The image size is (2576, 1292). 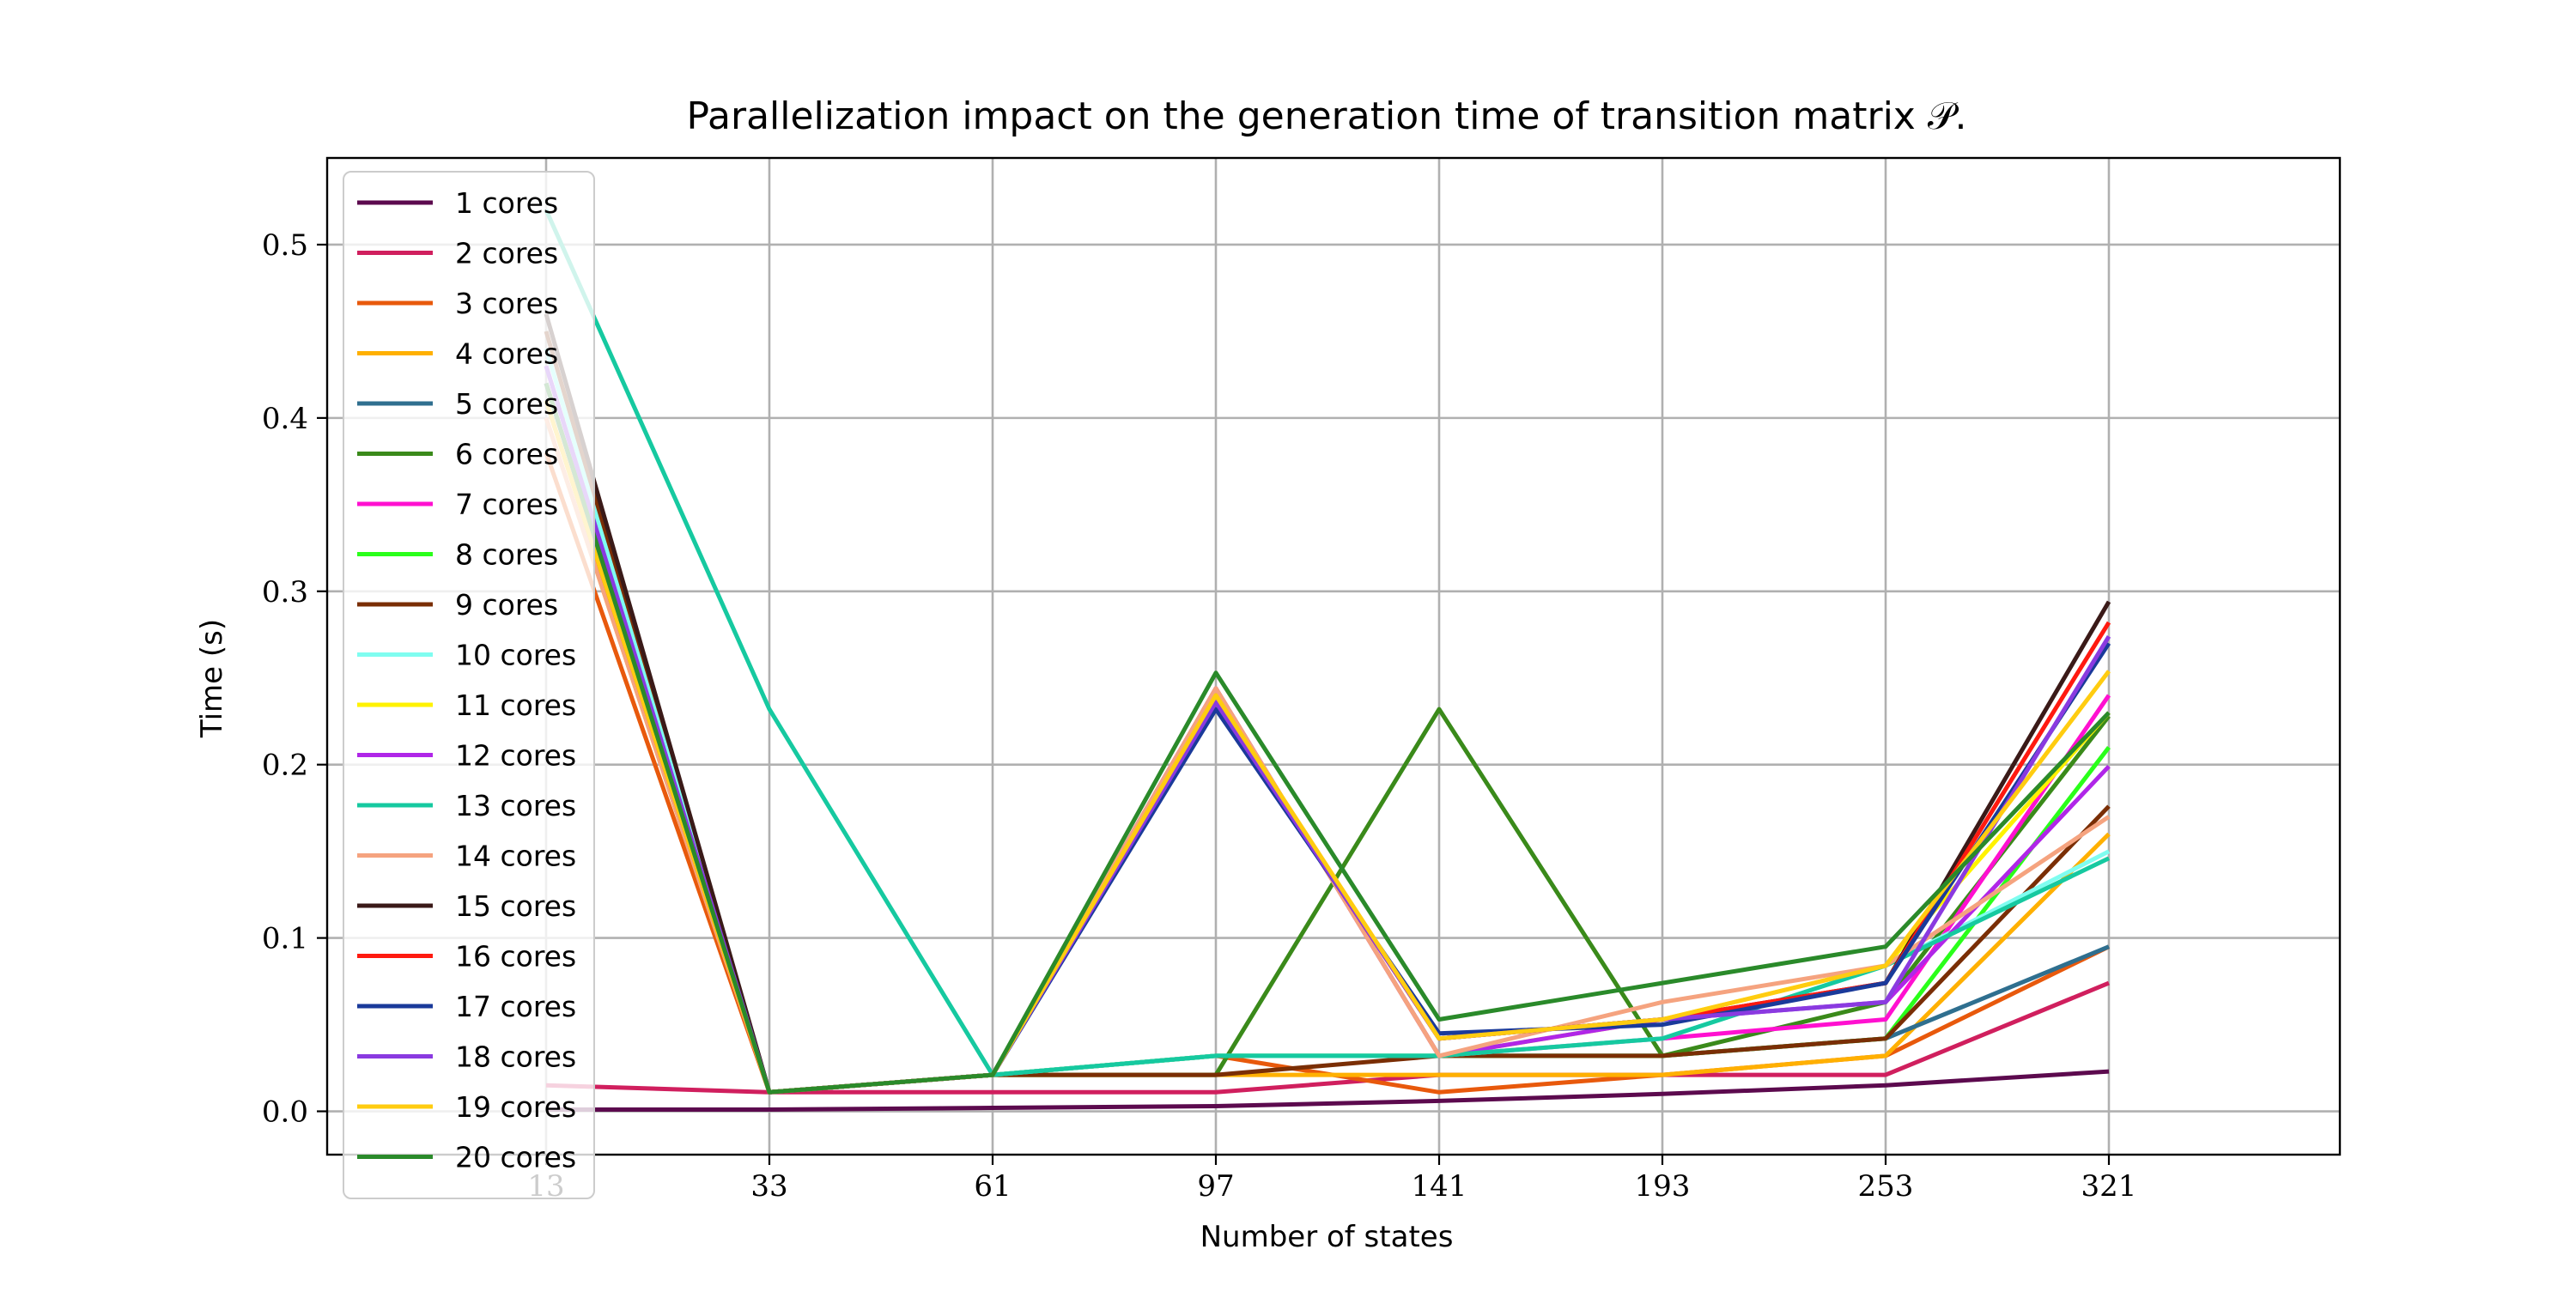 What do you see at coordinates (507, 555) in the screenshot?
I see `legend-label: 8 cores` at bounding box center [507, 555].